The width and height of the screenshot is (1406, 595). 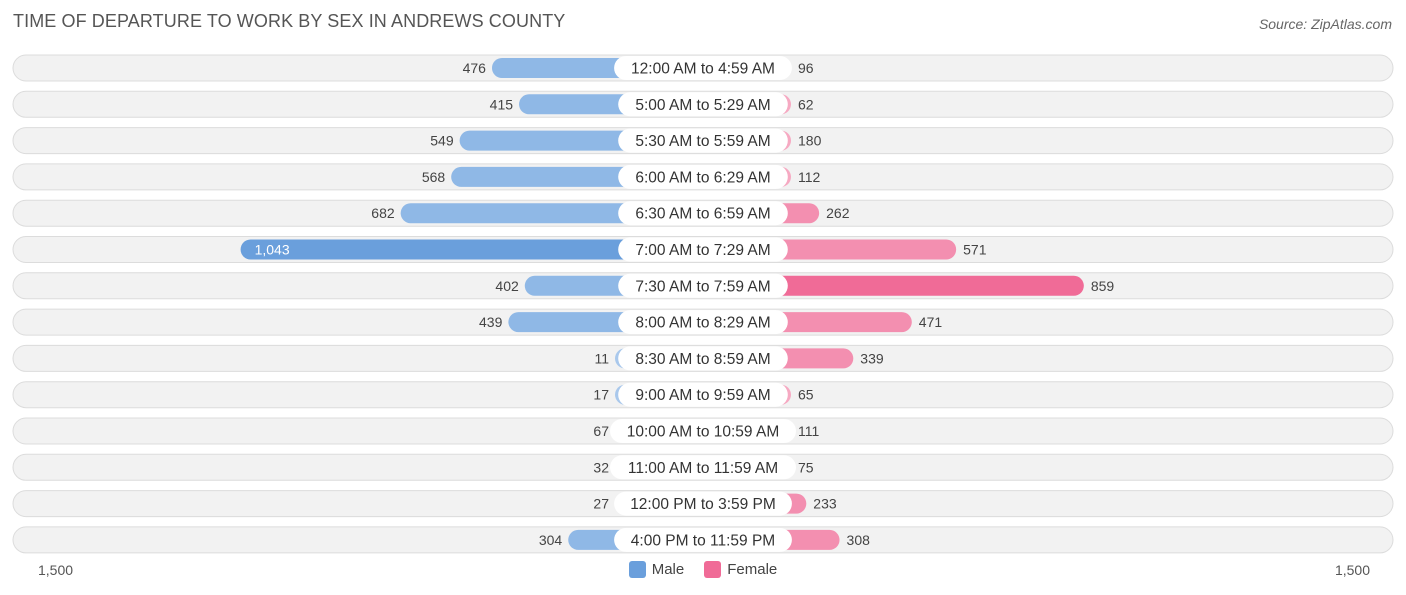 What do you see at coordinates (502, 104) in the screenshot?
I see `male-value-label: 415` at bounding box center [502, 104].